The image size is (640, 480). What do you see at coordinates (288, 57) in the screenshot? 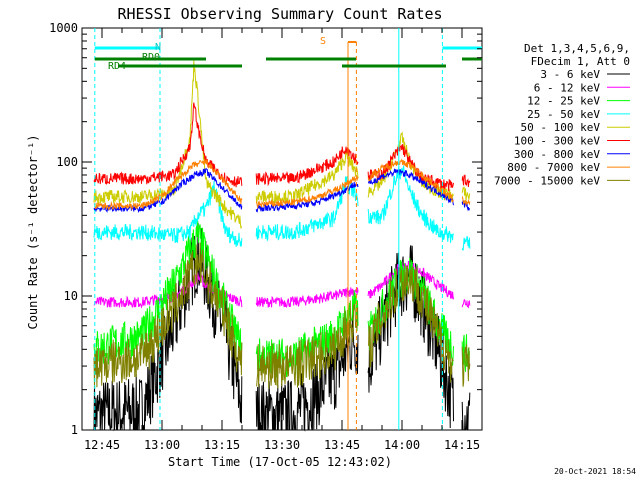
I see `flags-layer` at bounding box center [288, 57].